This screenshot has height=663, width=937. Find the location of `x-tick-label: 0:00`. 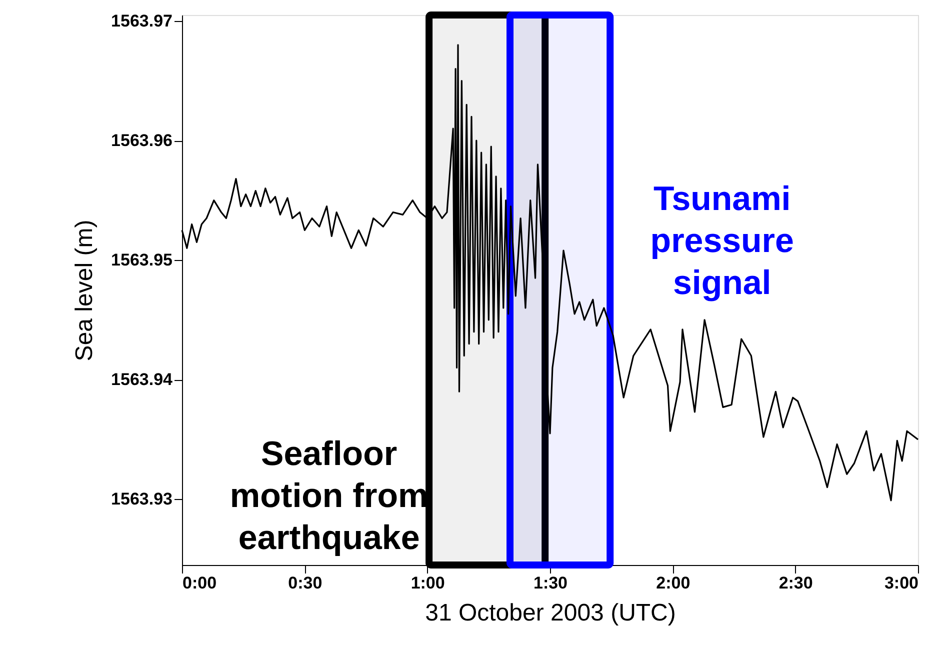

x-tick-label: 0:00 is located at coordinates (199, 583).